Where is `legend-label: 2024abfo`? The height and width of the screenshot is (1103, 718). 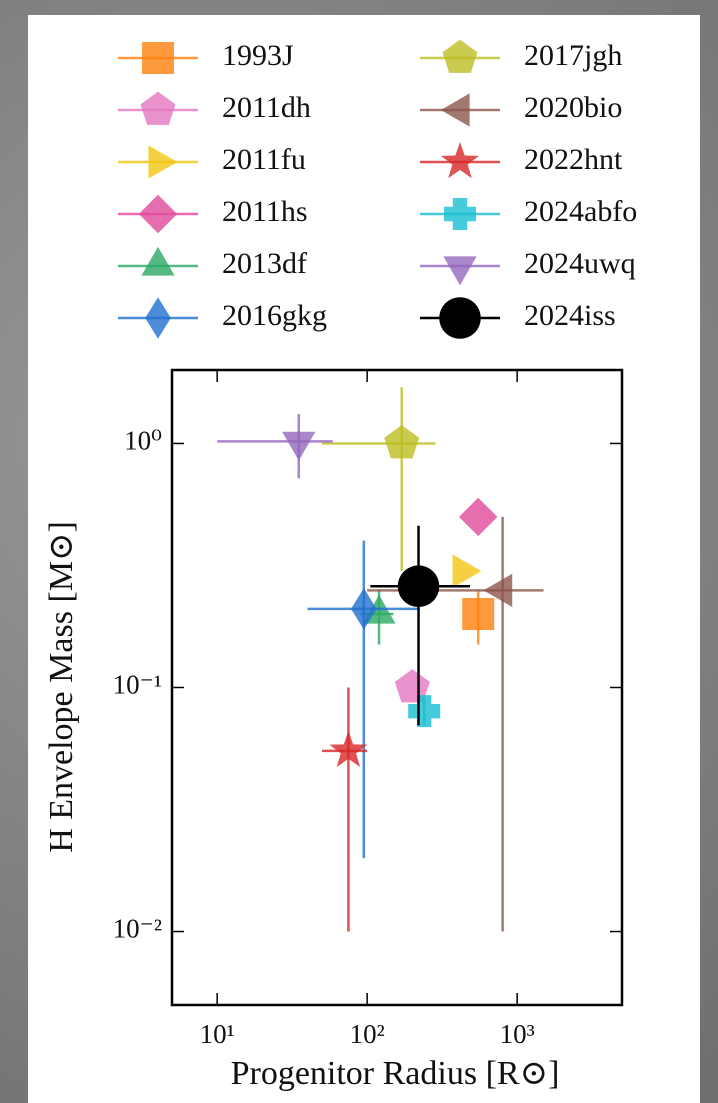 legend-label: 2024abfo is located at coordinates (580, 211).